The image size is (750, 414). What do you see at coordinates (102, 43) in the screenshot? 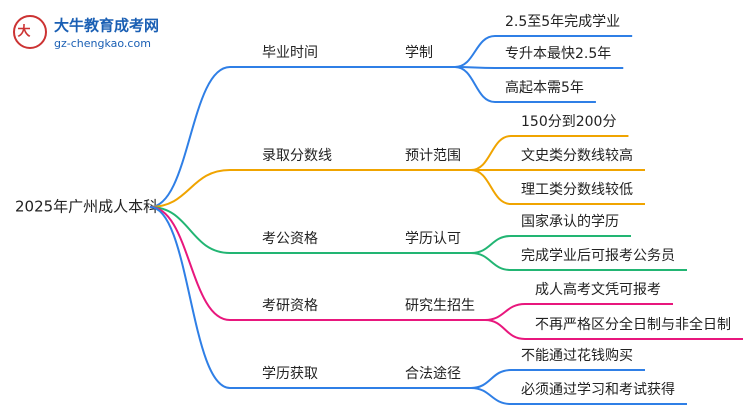
I see `logo-url: gz-chengkao.com` at bounding box center [102, 43].